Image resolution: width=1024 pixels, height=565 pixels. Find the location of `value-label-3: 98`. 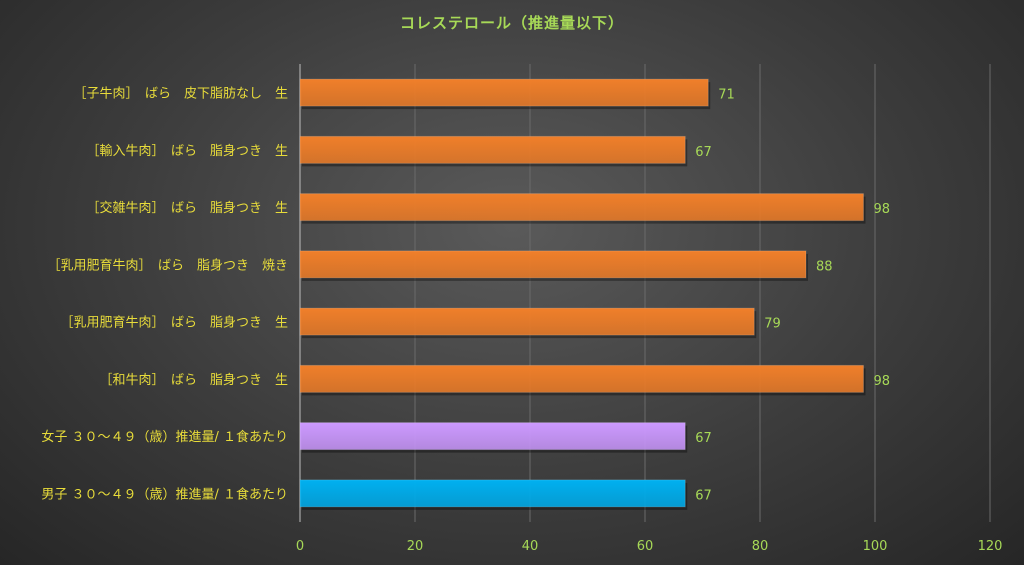

value-label-3: 98 is located at coordinates (882, 209).